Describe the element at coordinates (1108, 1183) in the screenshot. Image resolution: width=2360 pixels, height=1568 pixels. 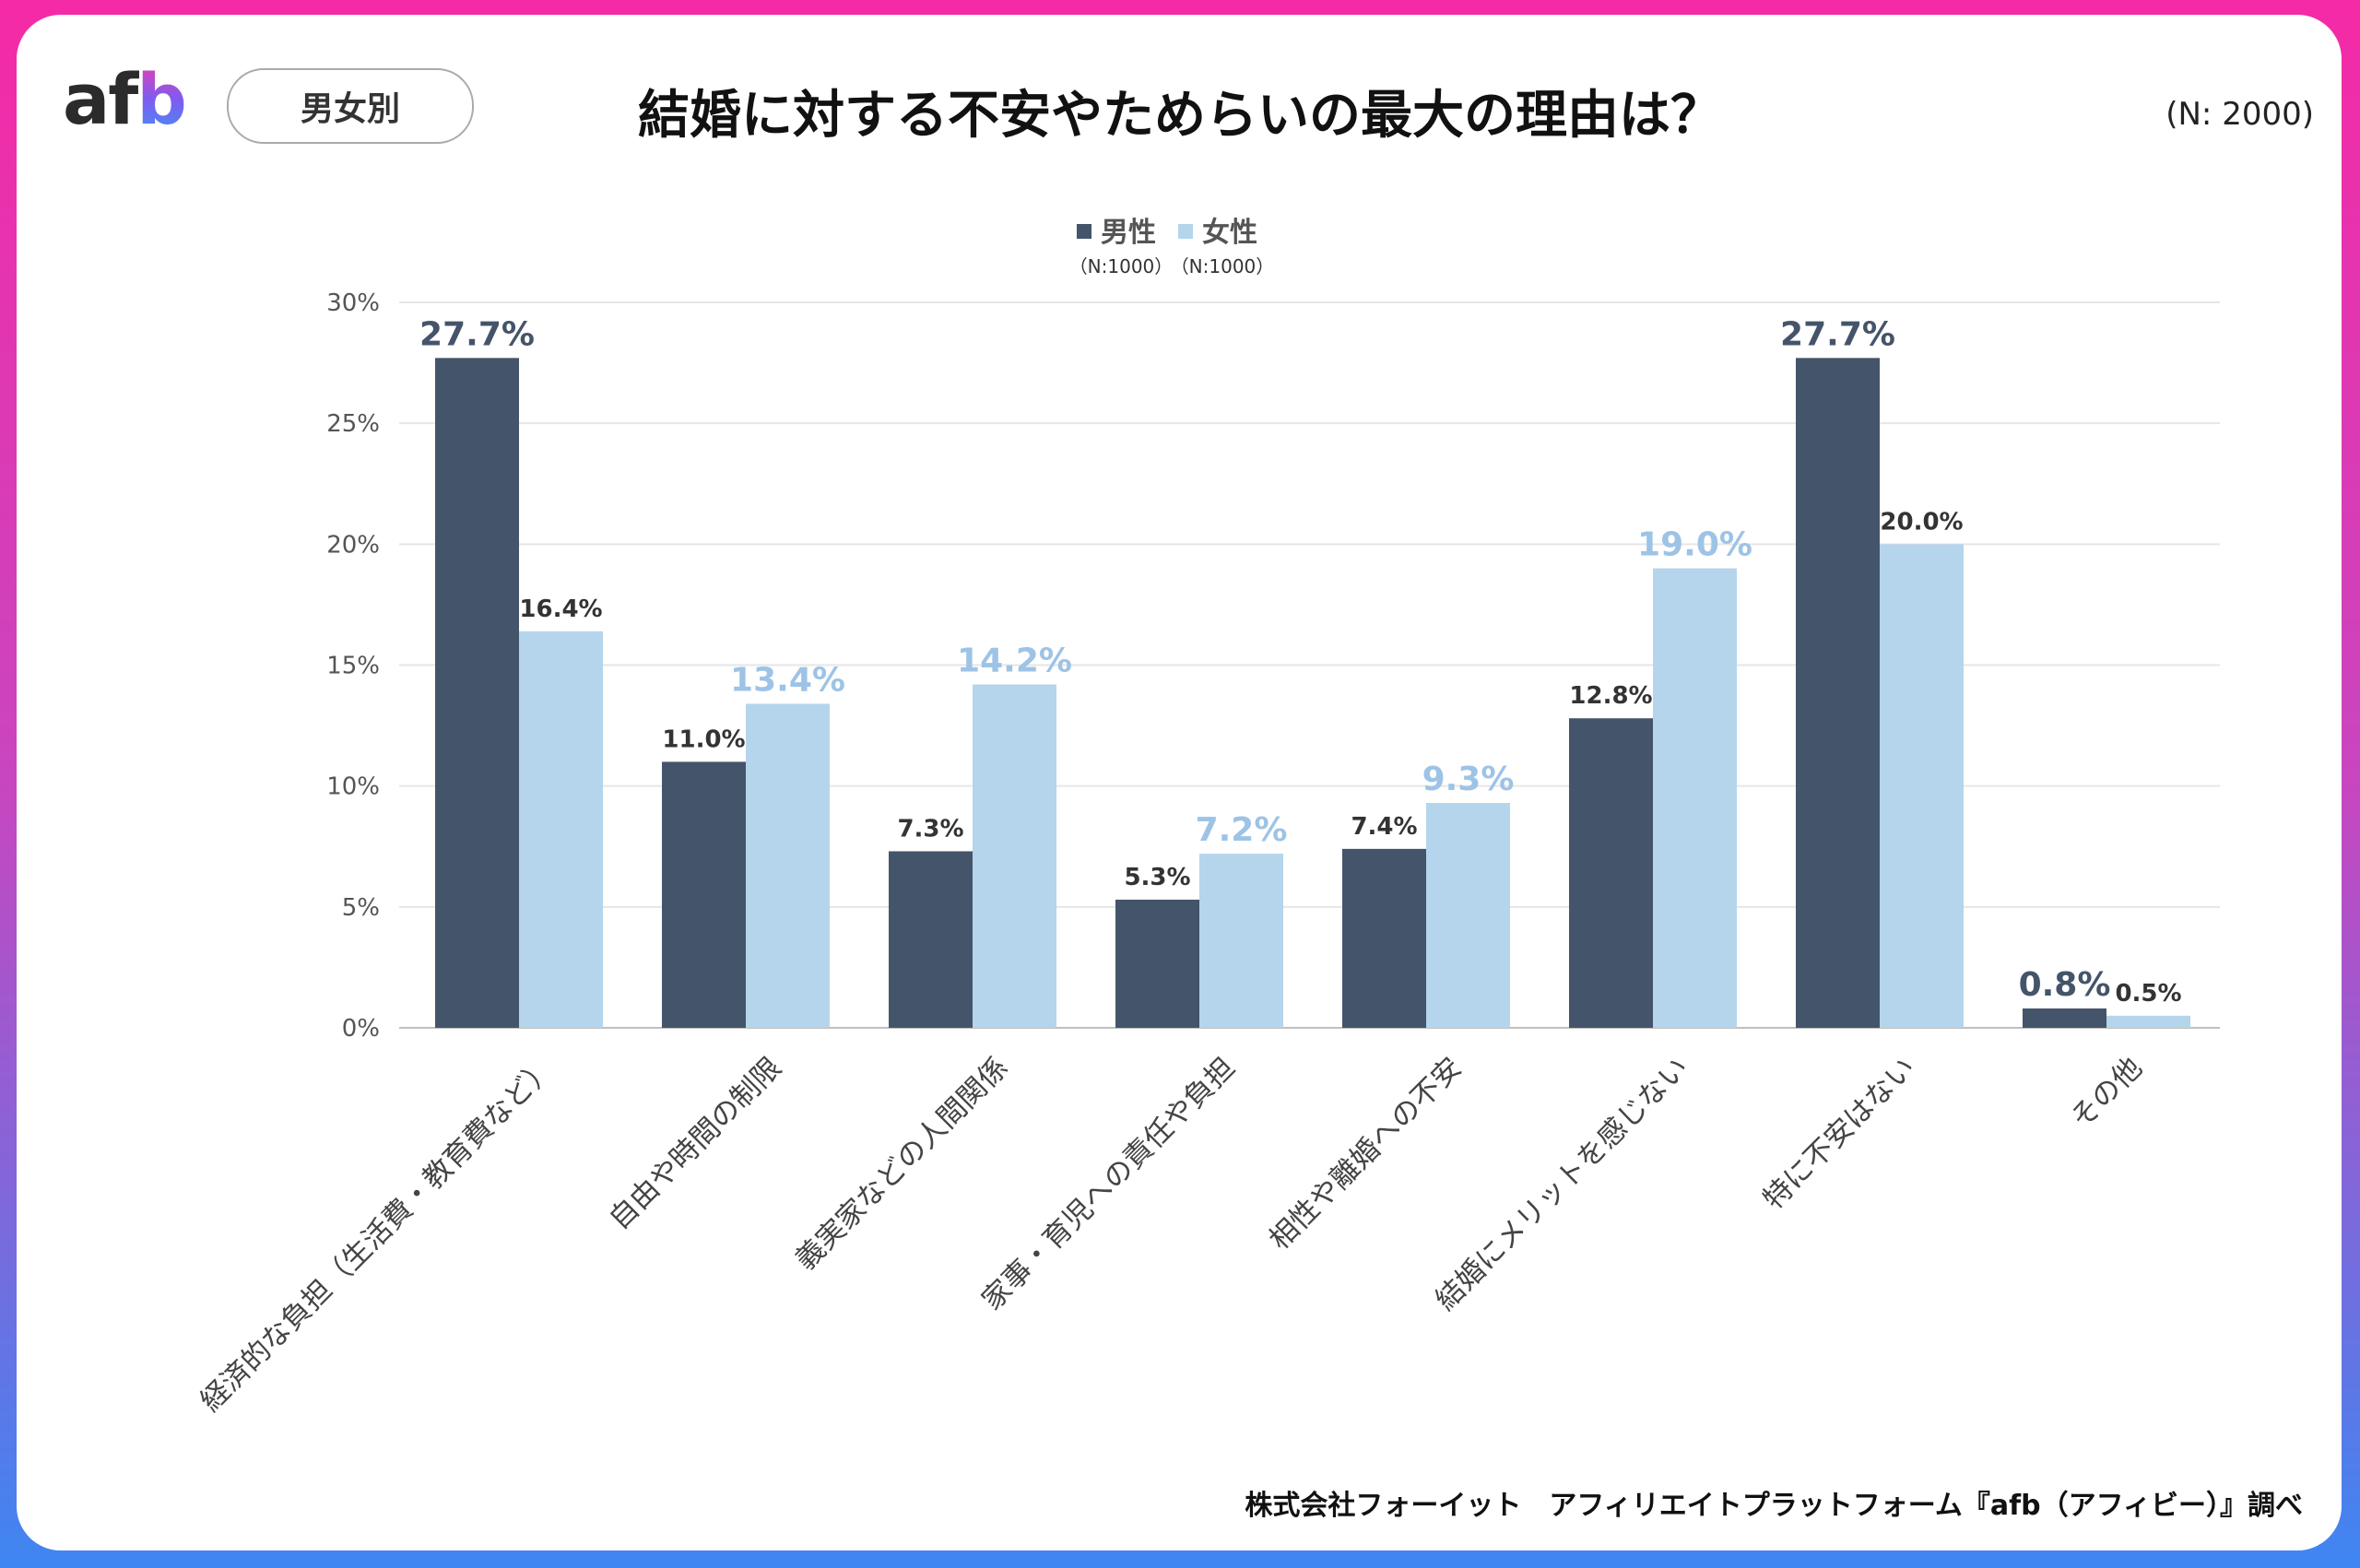
I see `category-label: 家事・育児への責任や負担` at that location.